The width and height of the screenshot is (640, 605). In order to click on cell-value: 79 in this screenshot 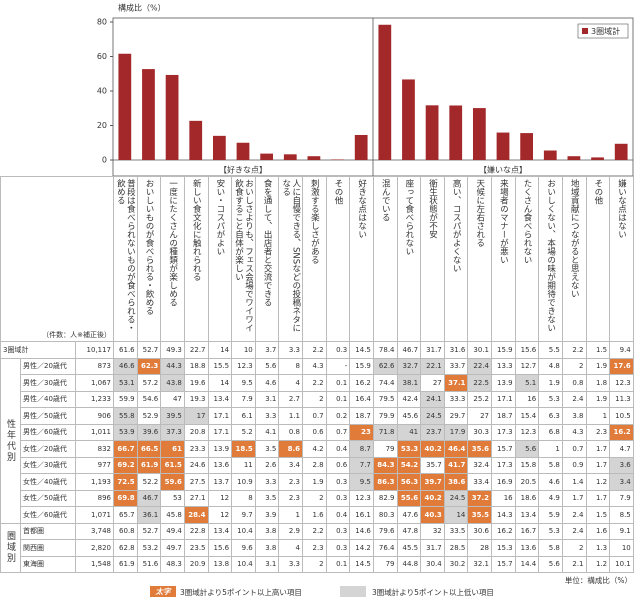, I will do `click(385, 449)`.